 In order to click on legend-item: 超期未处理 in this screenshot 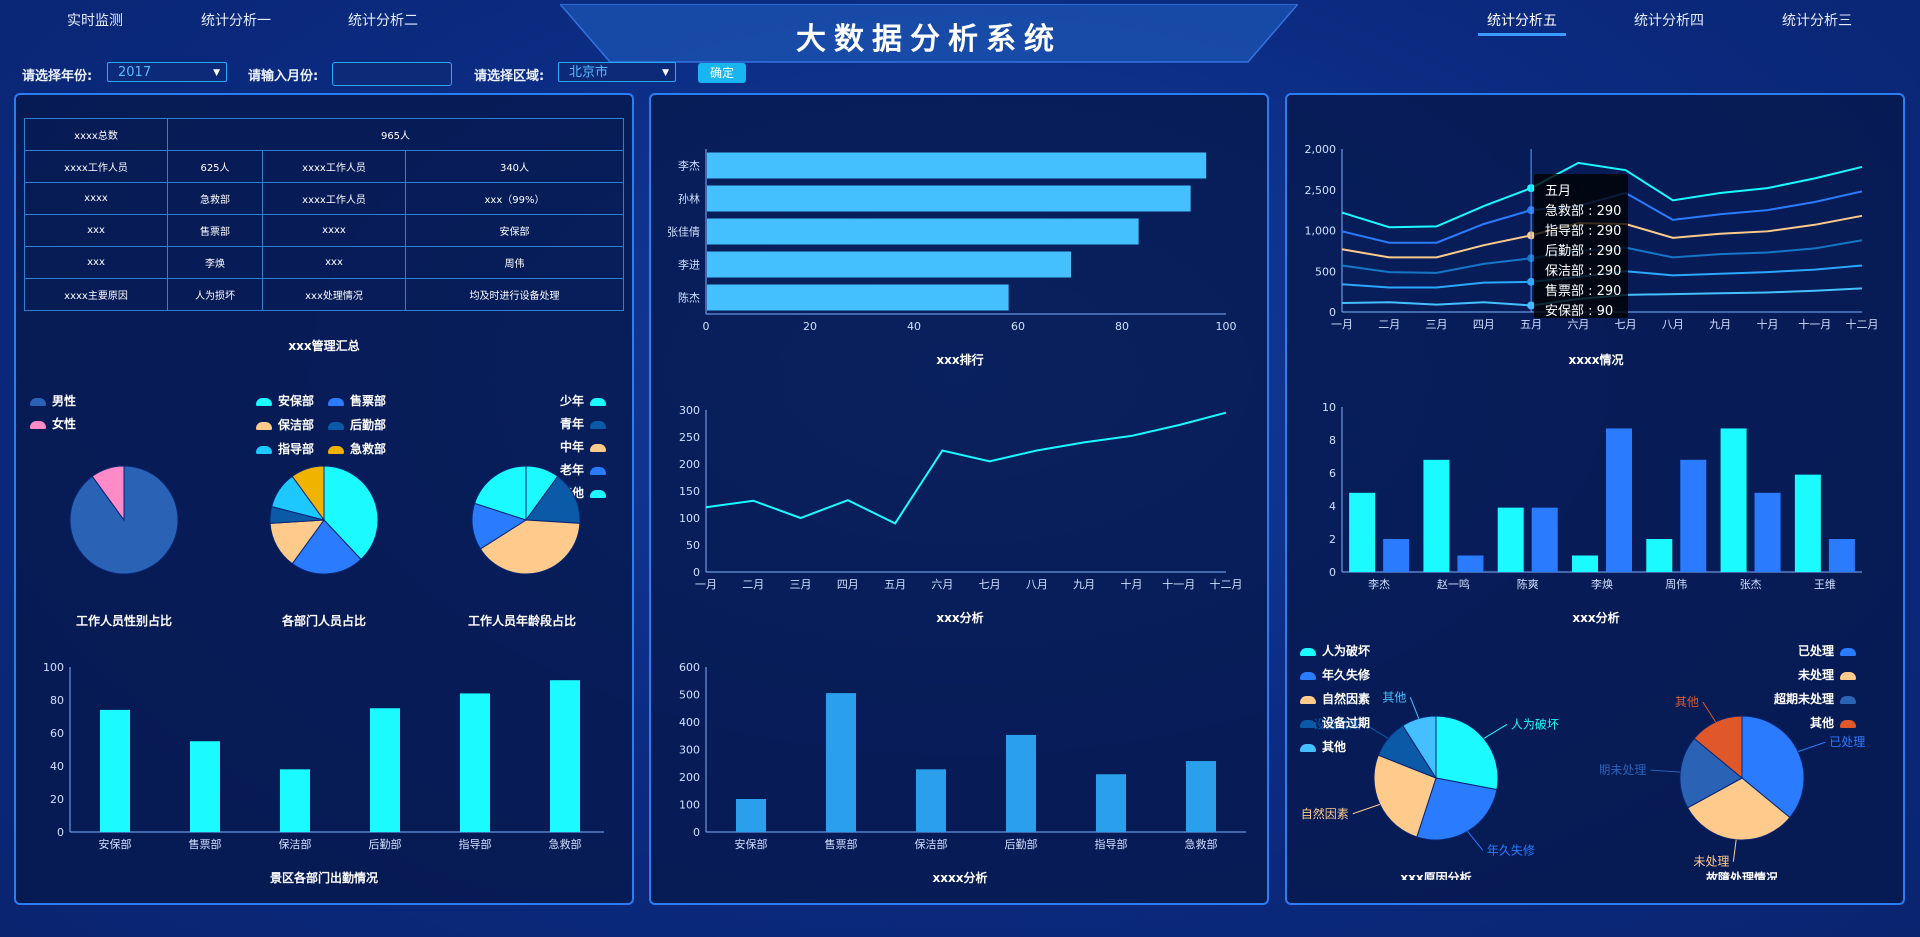, I will do `click(1815, 698)`.